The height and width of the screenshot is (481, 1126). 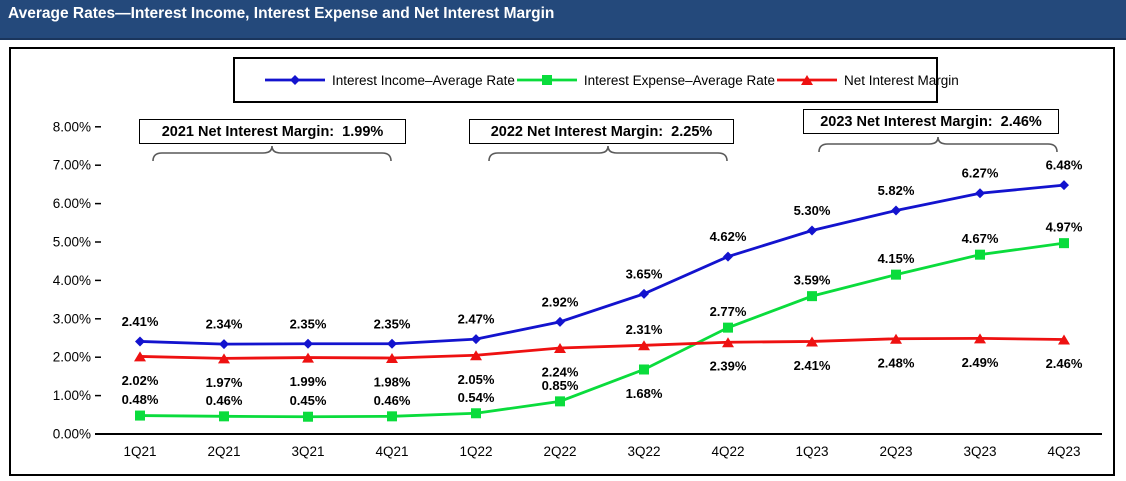 I want to click on annotation-text: 2023 Net Interest Margin: 2.46%, so click(x=931, y=121).